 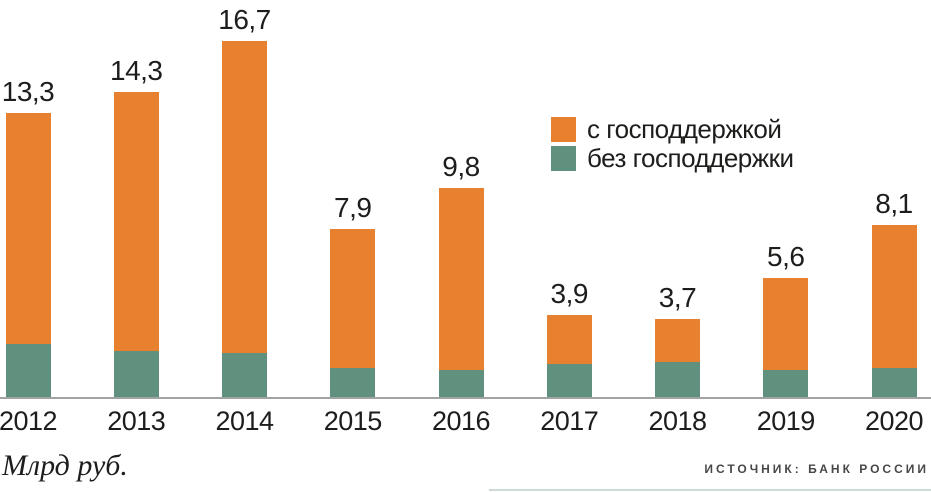 What do you see at coordinates (244, 19) in the screenshot?
I see `bar-value-label: 16,7` at bounding box center [244, 19].